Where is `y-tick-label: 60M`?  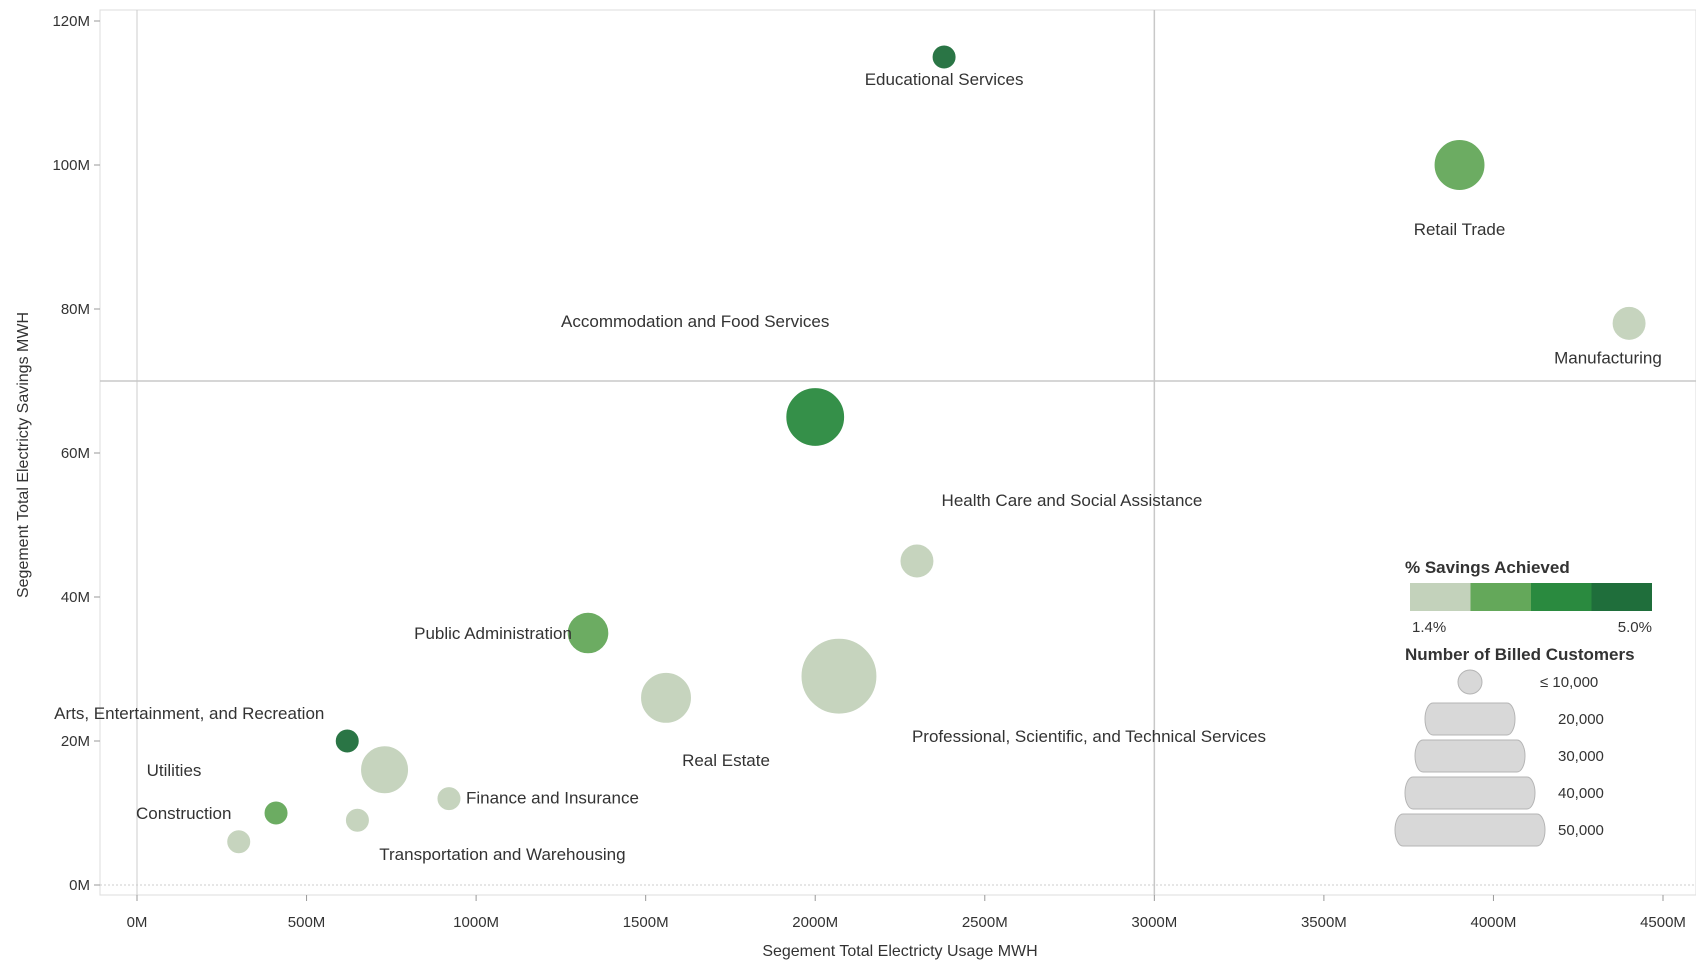
y-tick-label: 60M is located at coordinates (75, 453).